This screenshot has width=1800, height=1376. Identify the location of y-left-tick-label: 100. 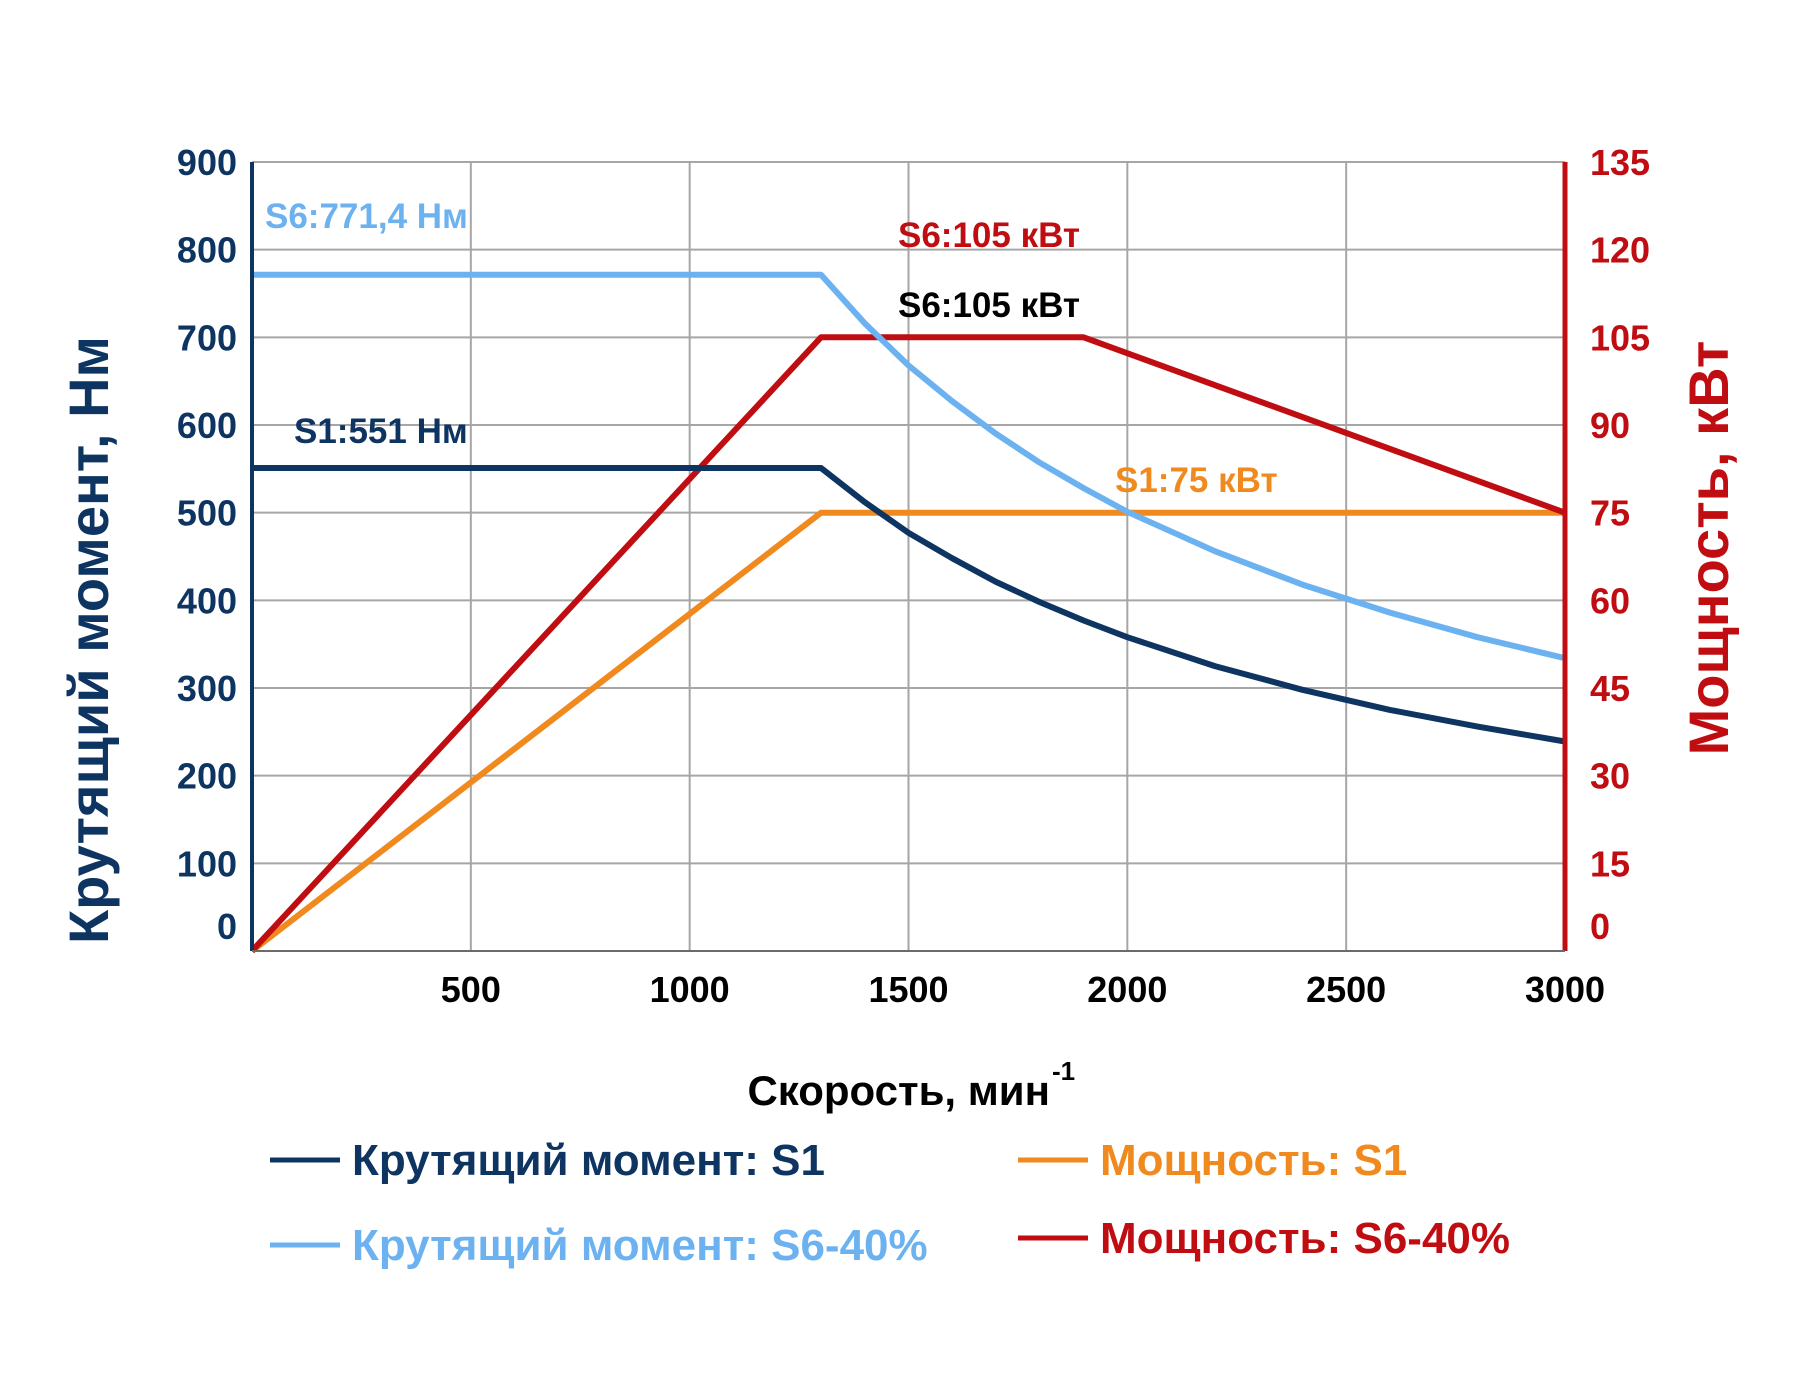
(207, 863).